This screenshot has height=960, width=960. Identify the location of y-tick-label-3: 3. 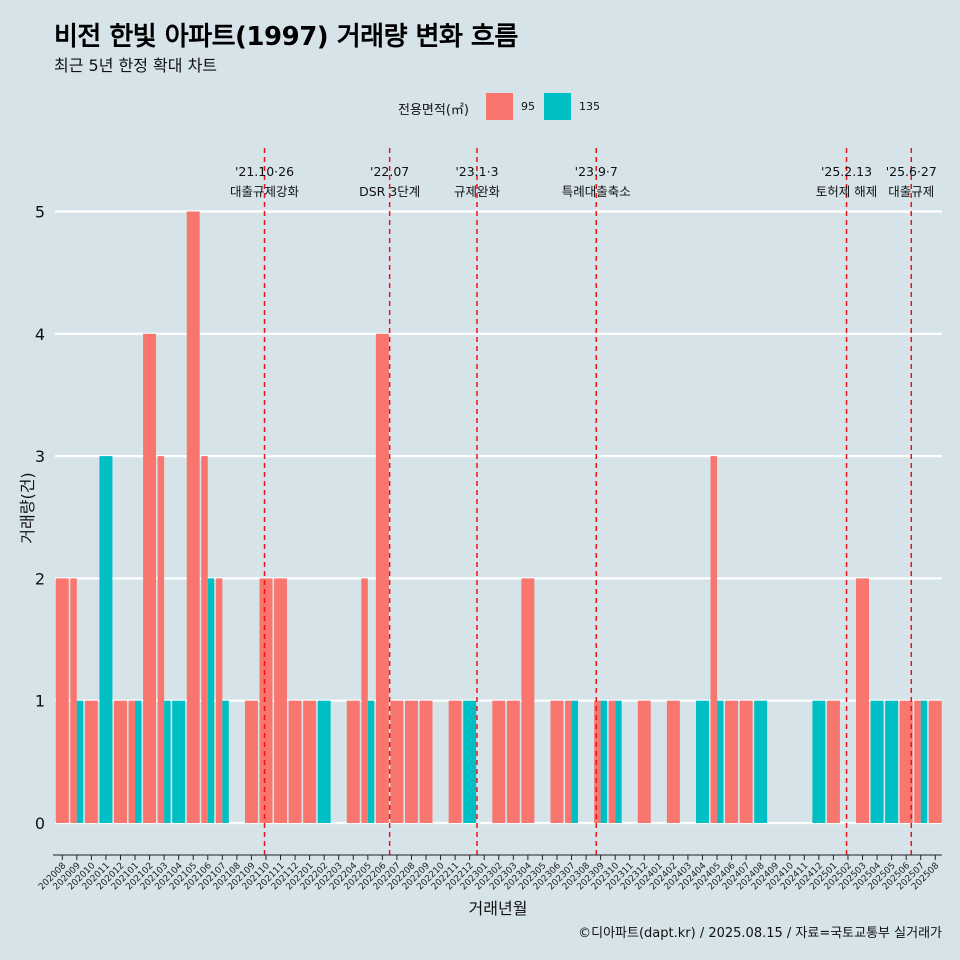
(40, 456).